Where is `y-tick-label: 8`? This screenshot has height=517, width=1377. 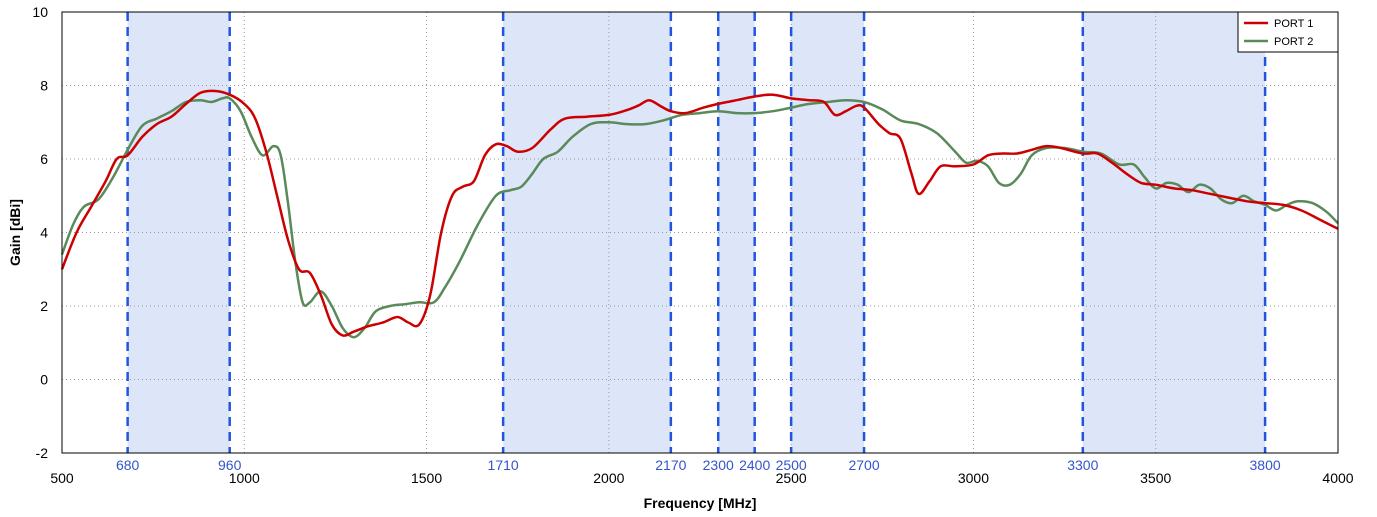 y-tick-label: 8 is located at coordinates (44, 86).